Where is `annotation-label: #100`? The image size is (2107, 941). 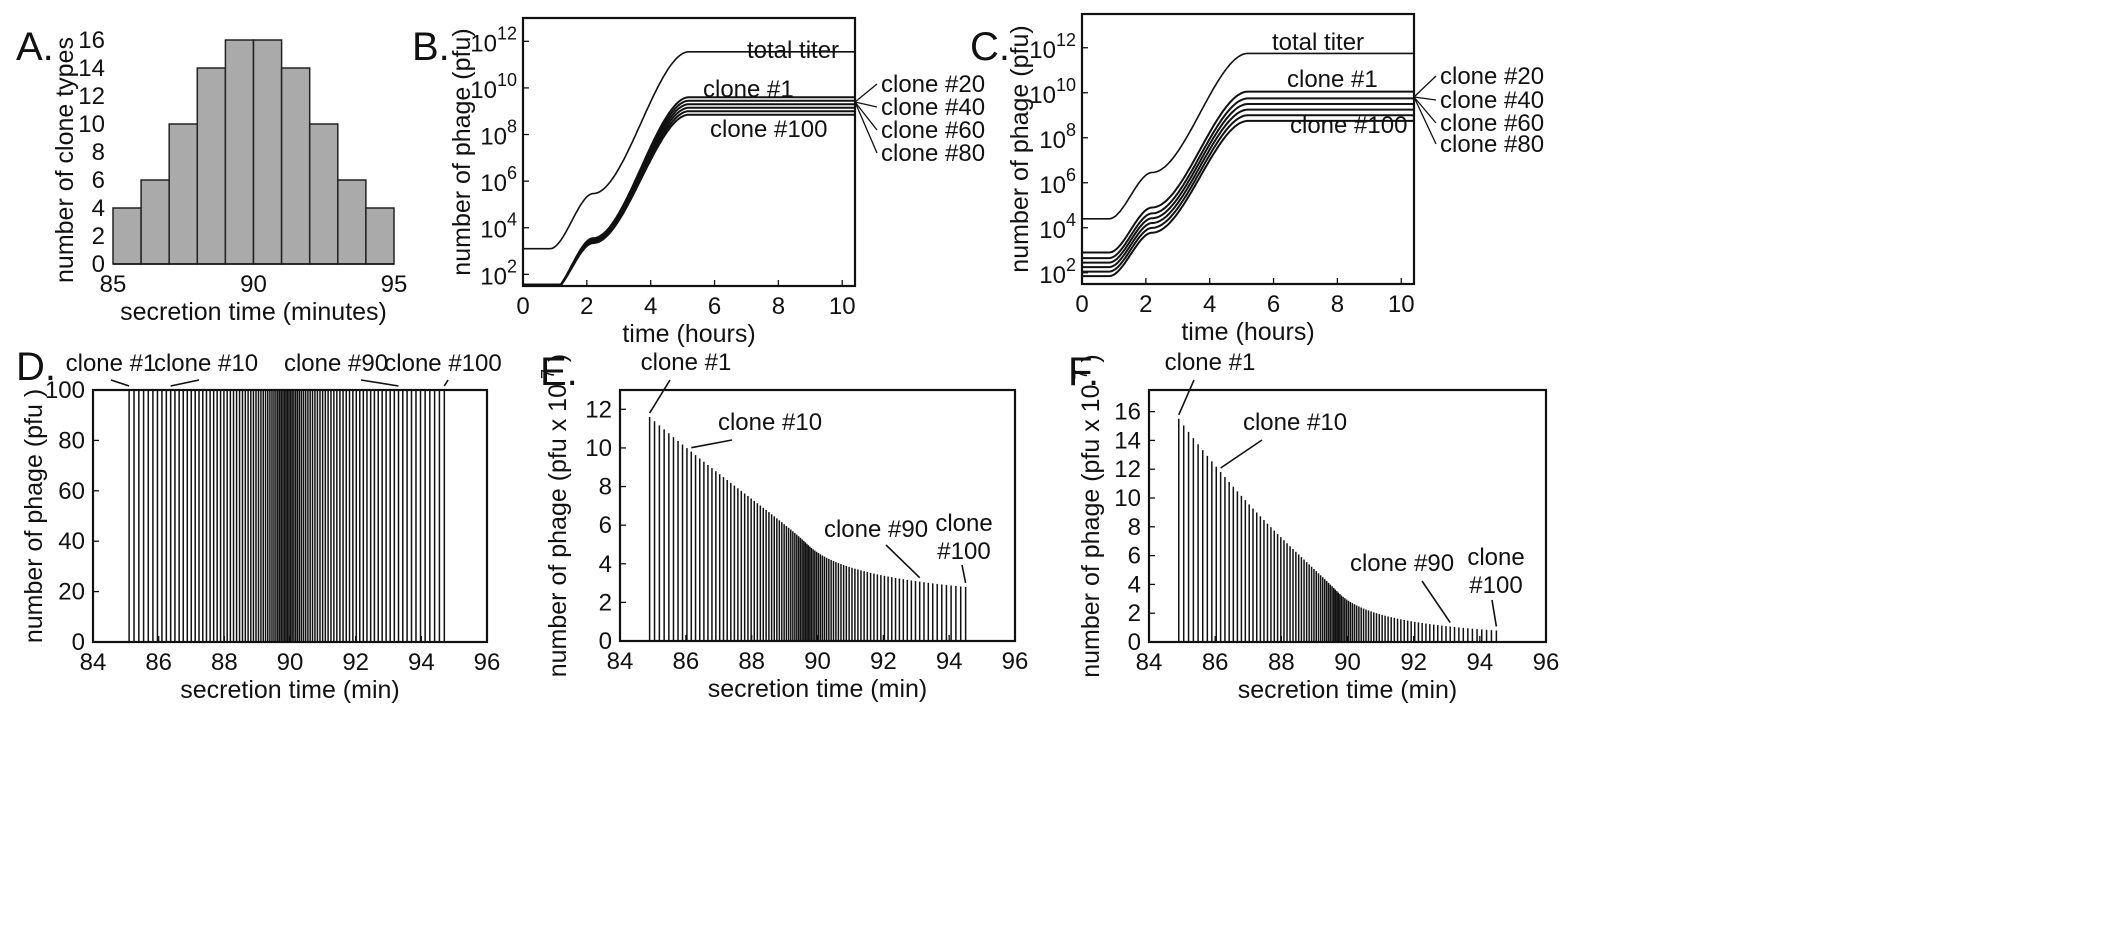 annotation-label: #100 is located at coordinates (1495, 585).